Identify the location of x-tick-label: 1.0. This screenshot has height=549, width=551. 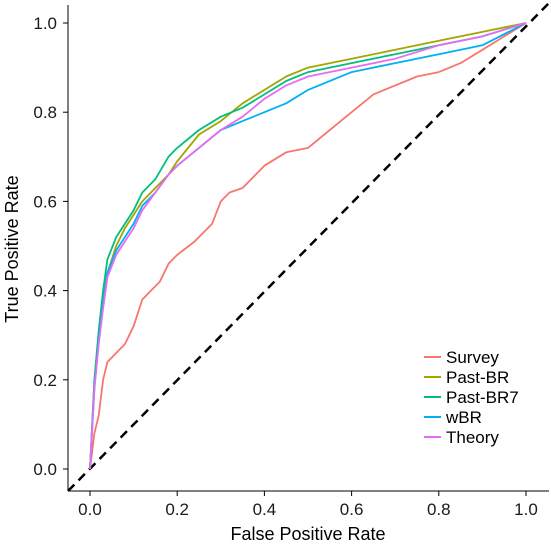
(526, 509).